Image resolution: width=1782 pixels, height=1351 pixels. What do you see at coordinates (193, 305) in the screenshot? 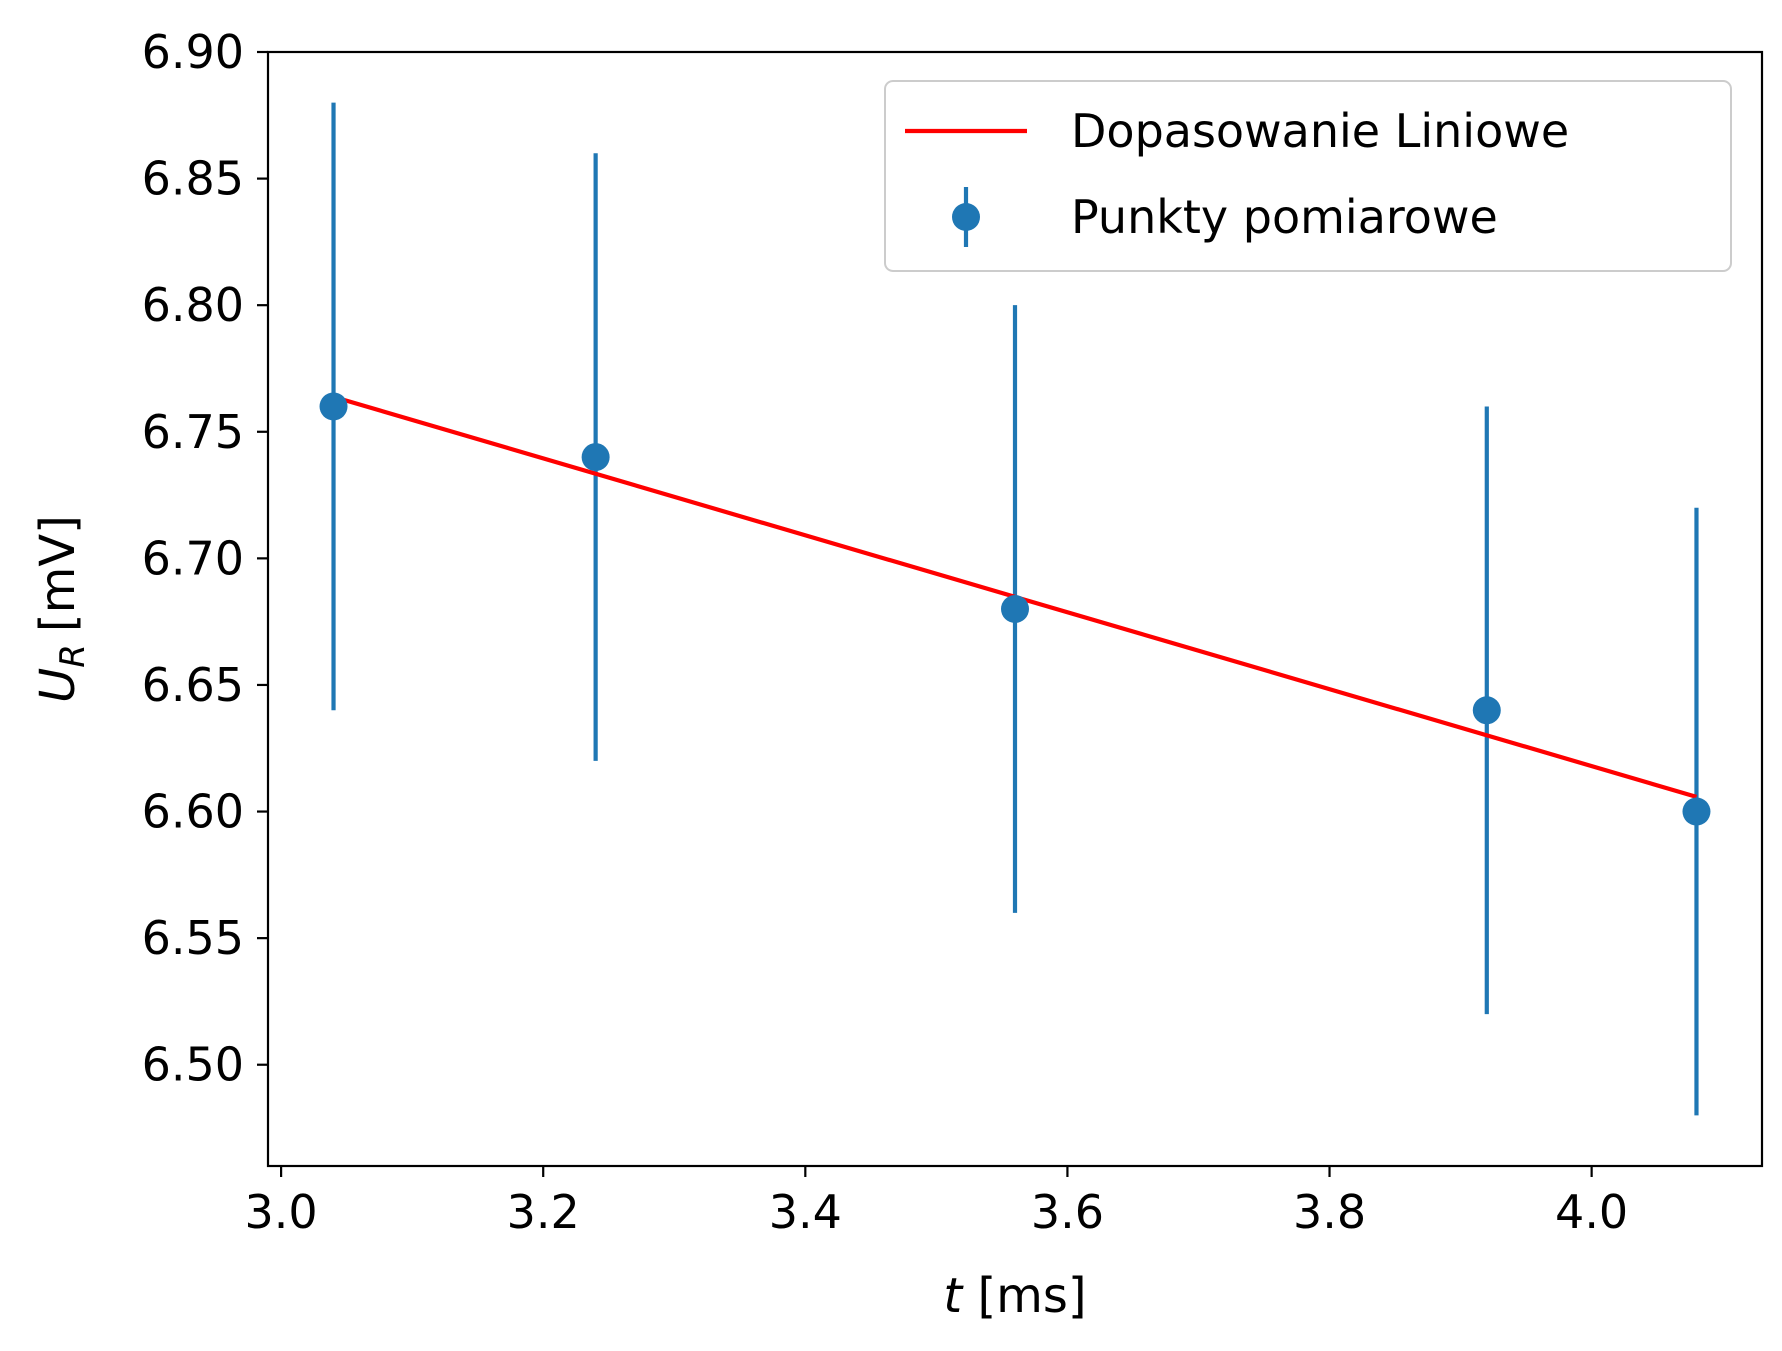
I see `y-tick-label: 6.80` at bounding box center [193, 305].